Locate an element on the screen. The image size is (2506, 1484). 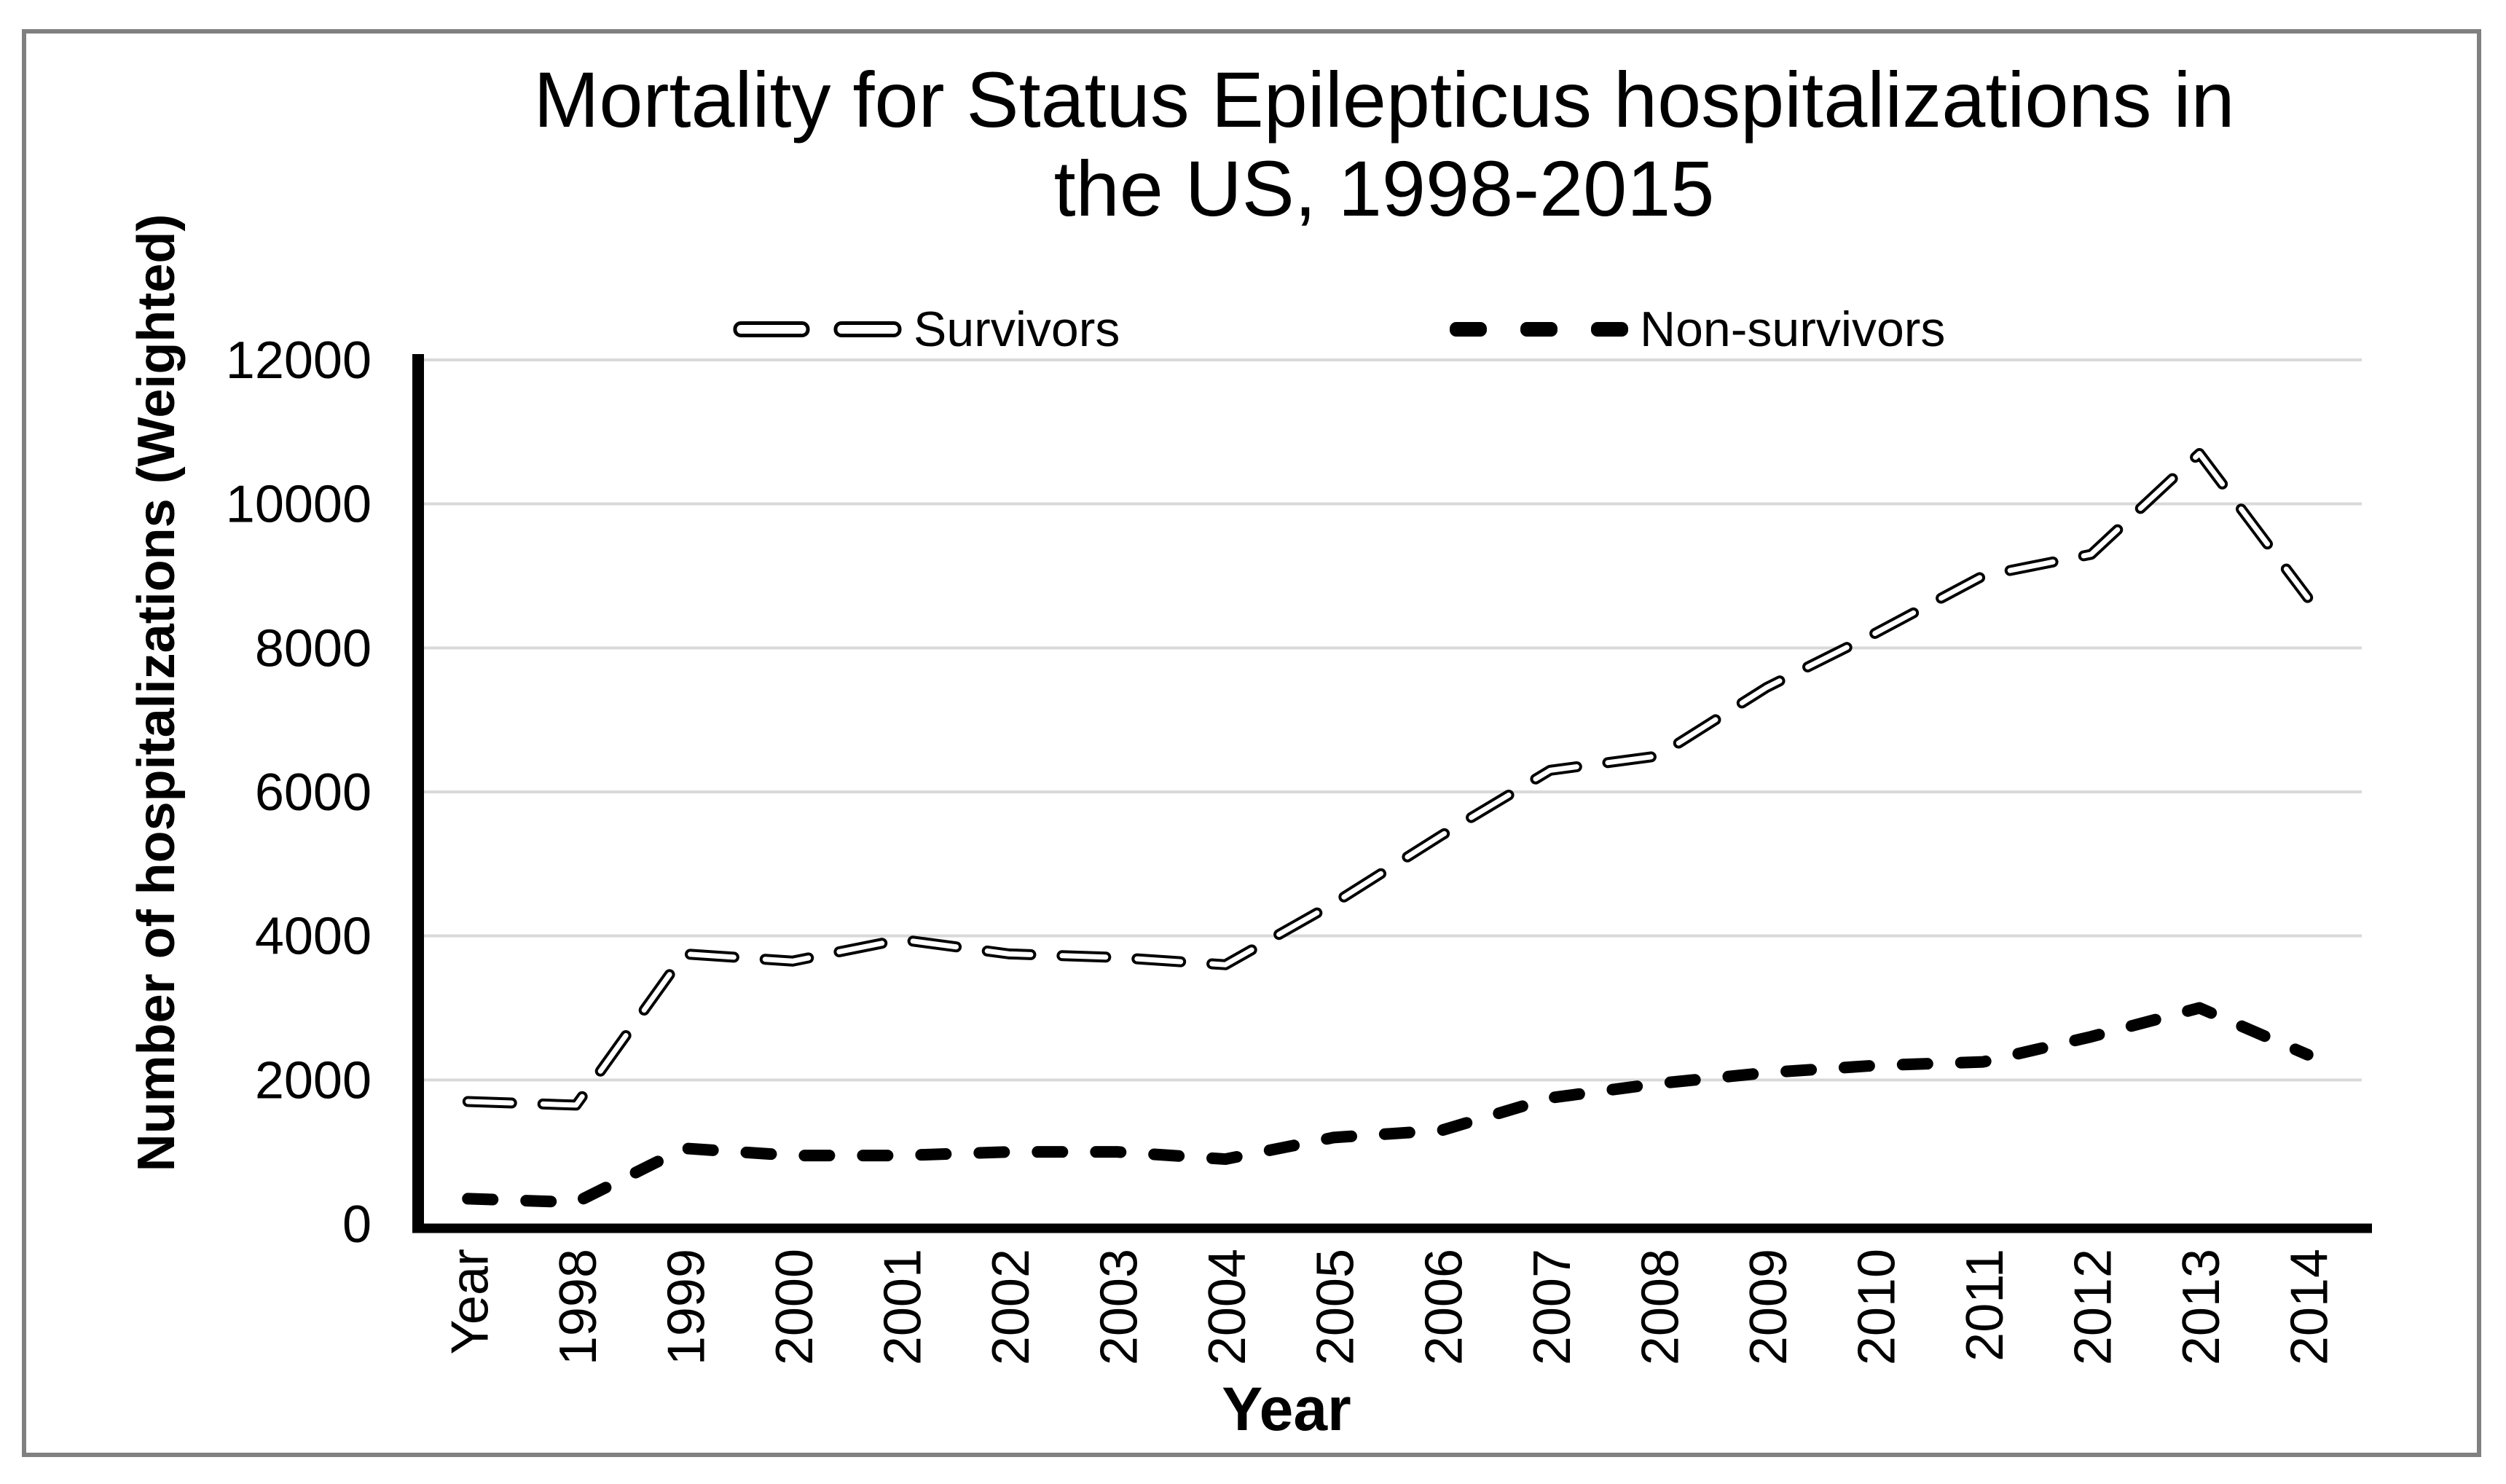
x-axis-title: Year is located at coordinates (1286, 1409).